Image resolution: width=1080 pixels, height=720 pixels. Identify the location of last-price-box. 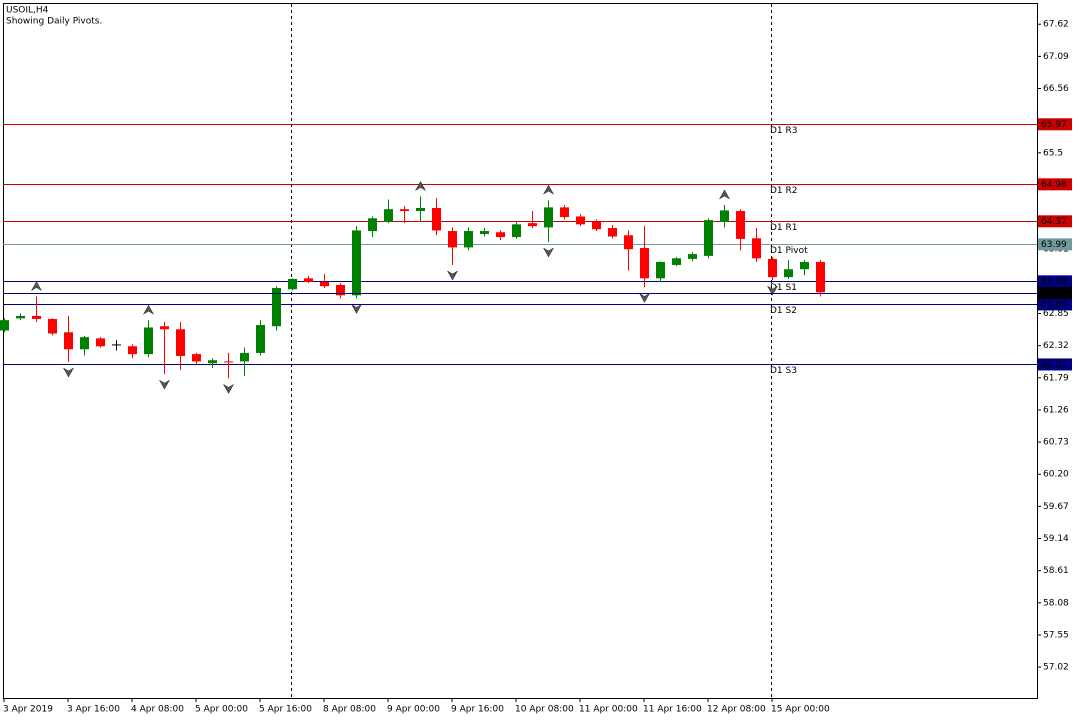
(1055, 292).